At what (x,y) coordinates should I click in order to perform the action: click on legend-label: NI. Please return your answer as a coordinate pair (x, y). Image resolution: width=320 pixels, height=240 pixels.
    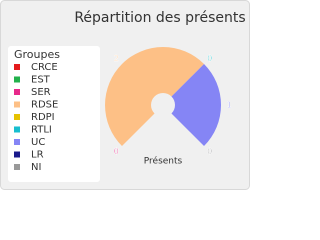
    Looking at the image, I should click on (36, 167).